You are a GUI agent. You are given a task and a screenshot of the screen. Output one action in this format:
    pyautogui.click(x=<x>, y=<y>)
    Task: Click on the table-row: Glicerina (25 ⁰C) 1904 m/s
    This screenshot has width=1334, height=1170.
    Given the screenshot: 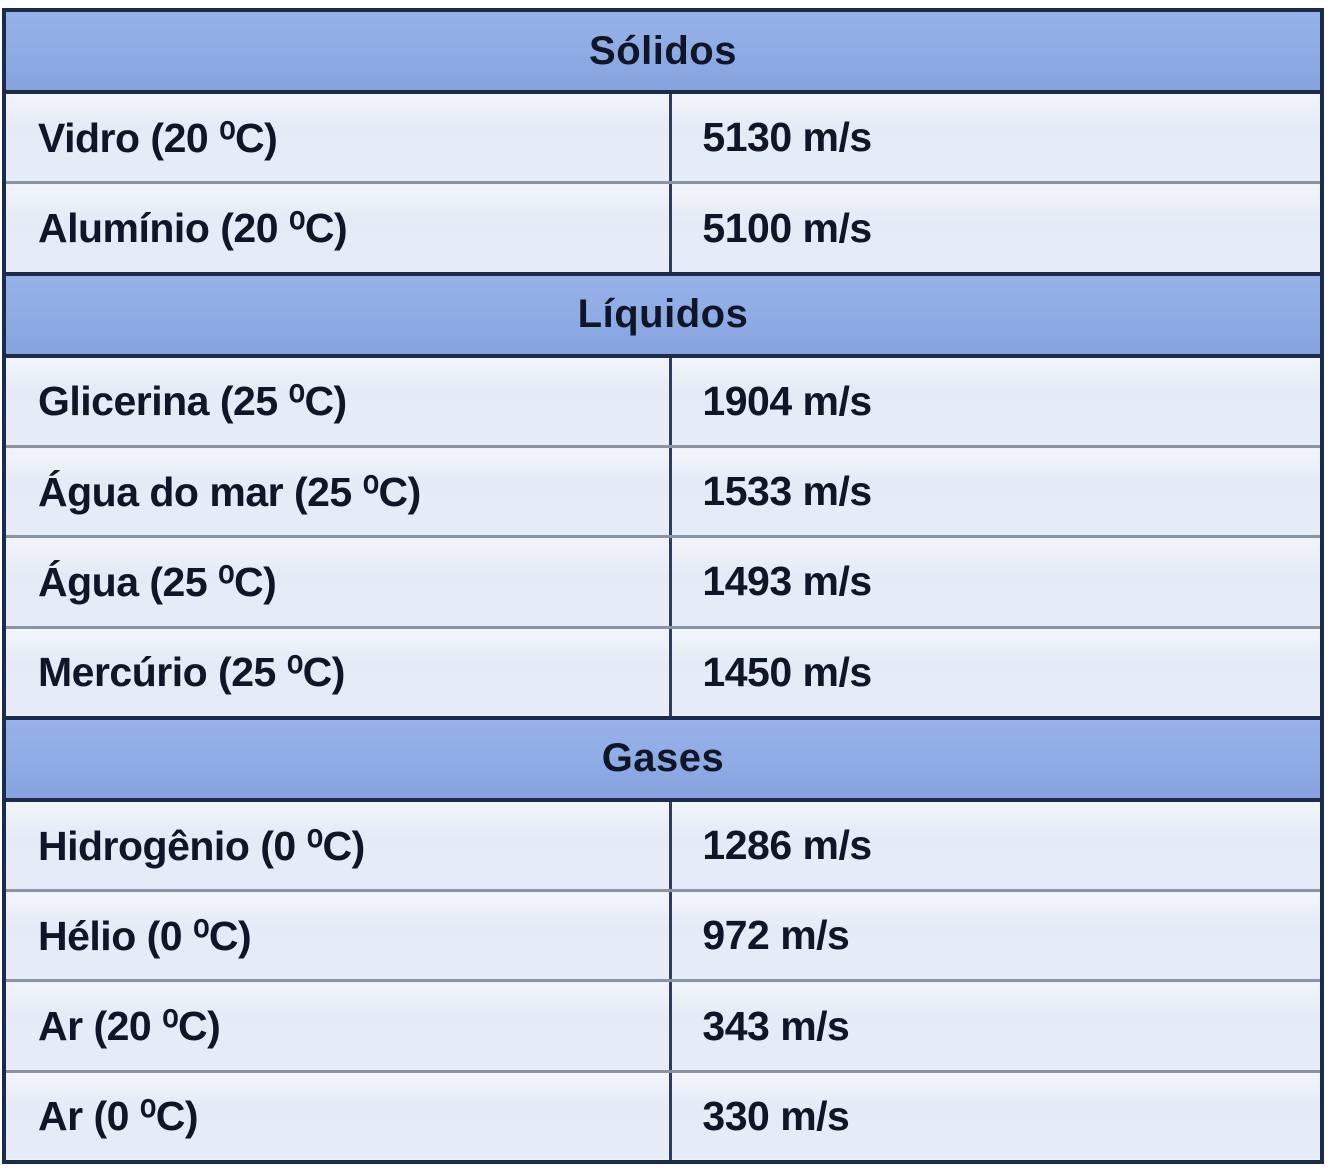 What is the action you would take?
    pyautogui.click(x=663, y=402)
    